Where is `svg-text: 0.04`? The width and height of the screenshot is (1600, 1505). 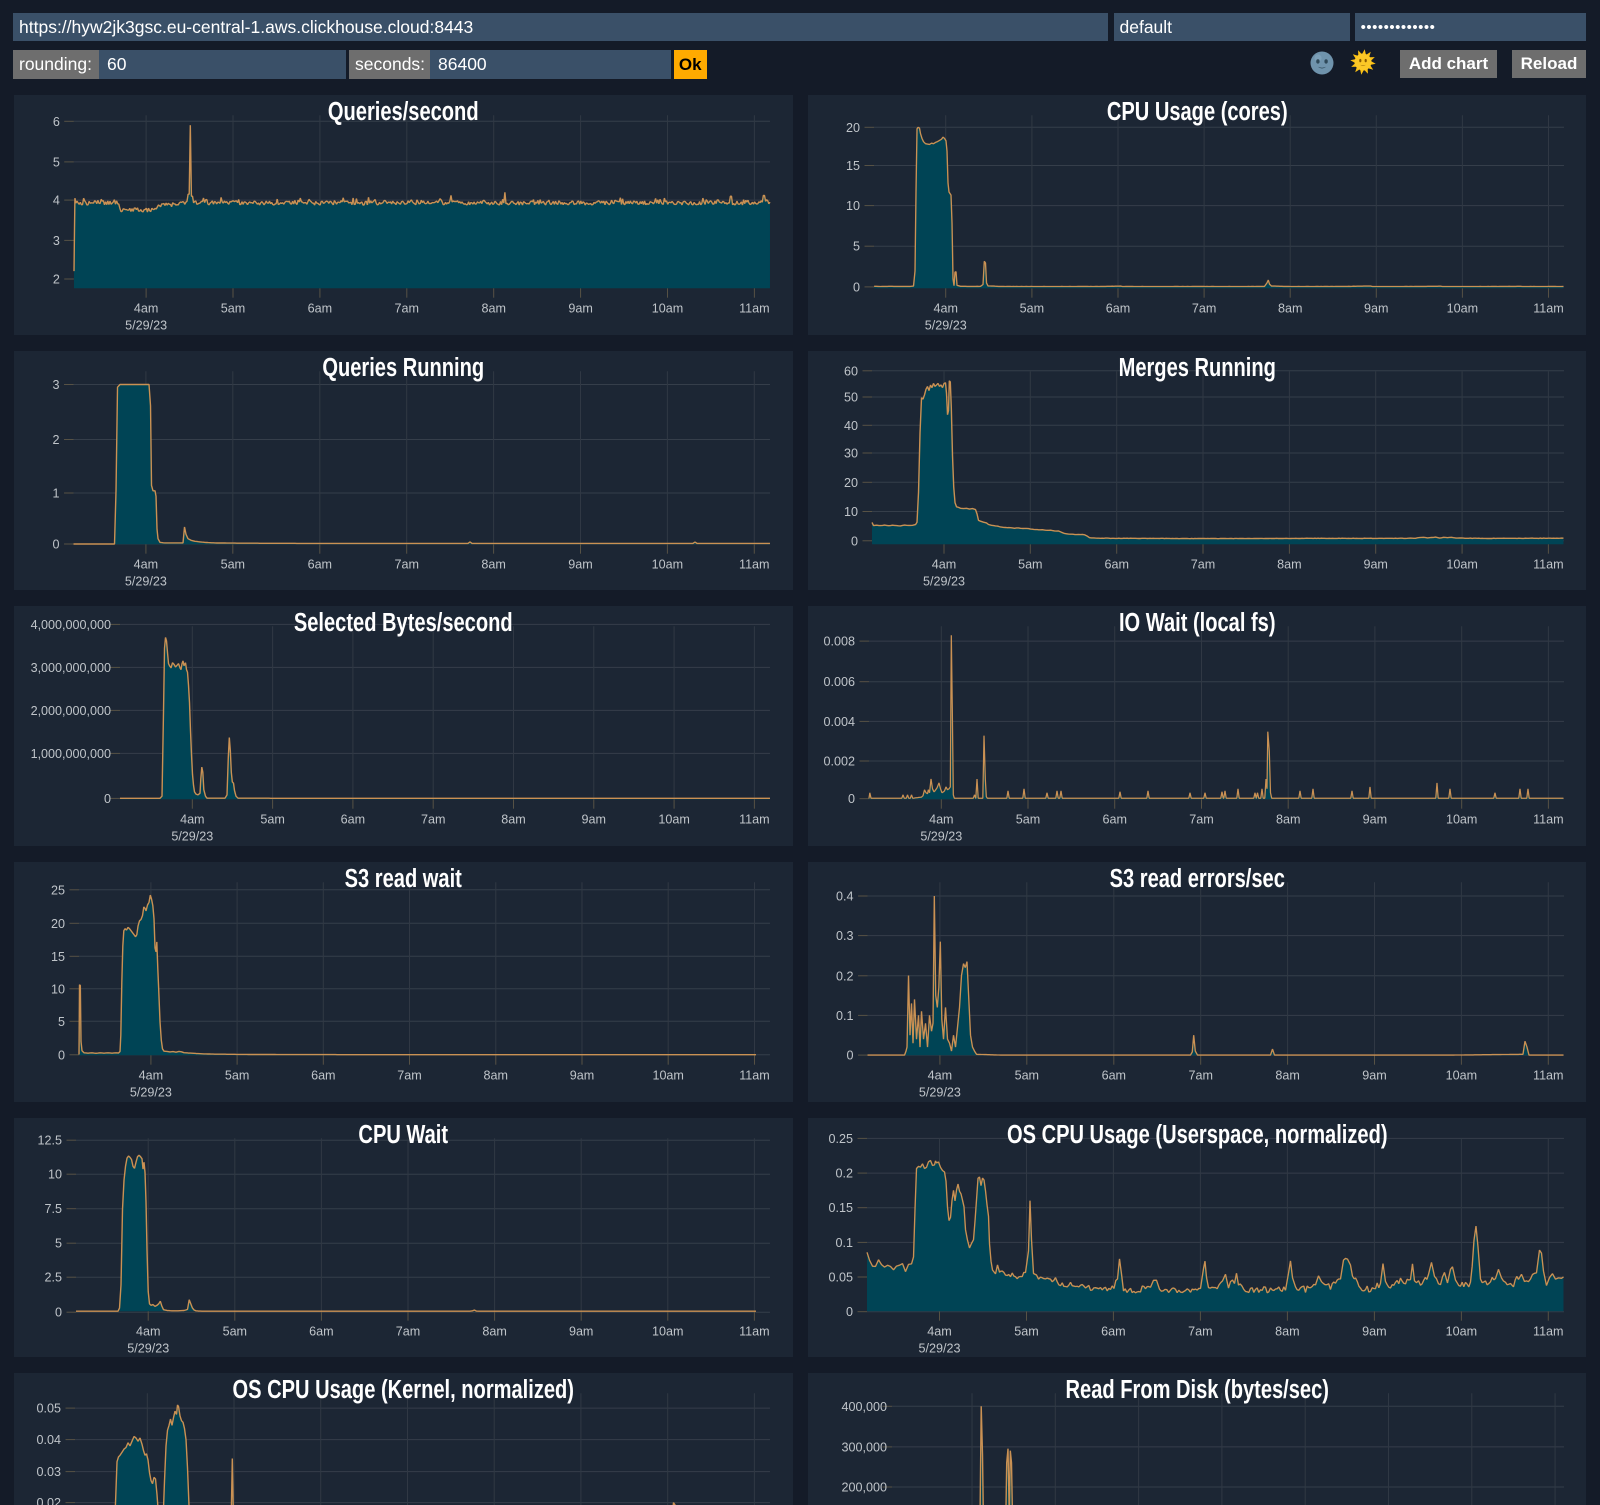
svg-text: 0.04 is located at coordinates (49, 1440).